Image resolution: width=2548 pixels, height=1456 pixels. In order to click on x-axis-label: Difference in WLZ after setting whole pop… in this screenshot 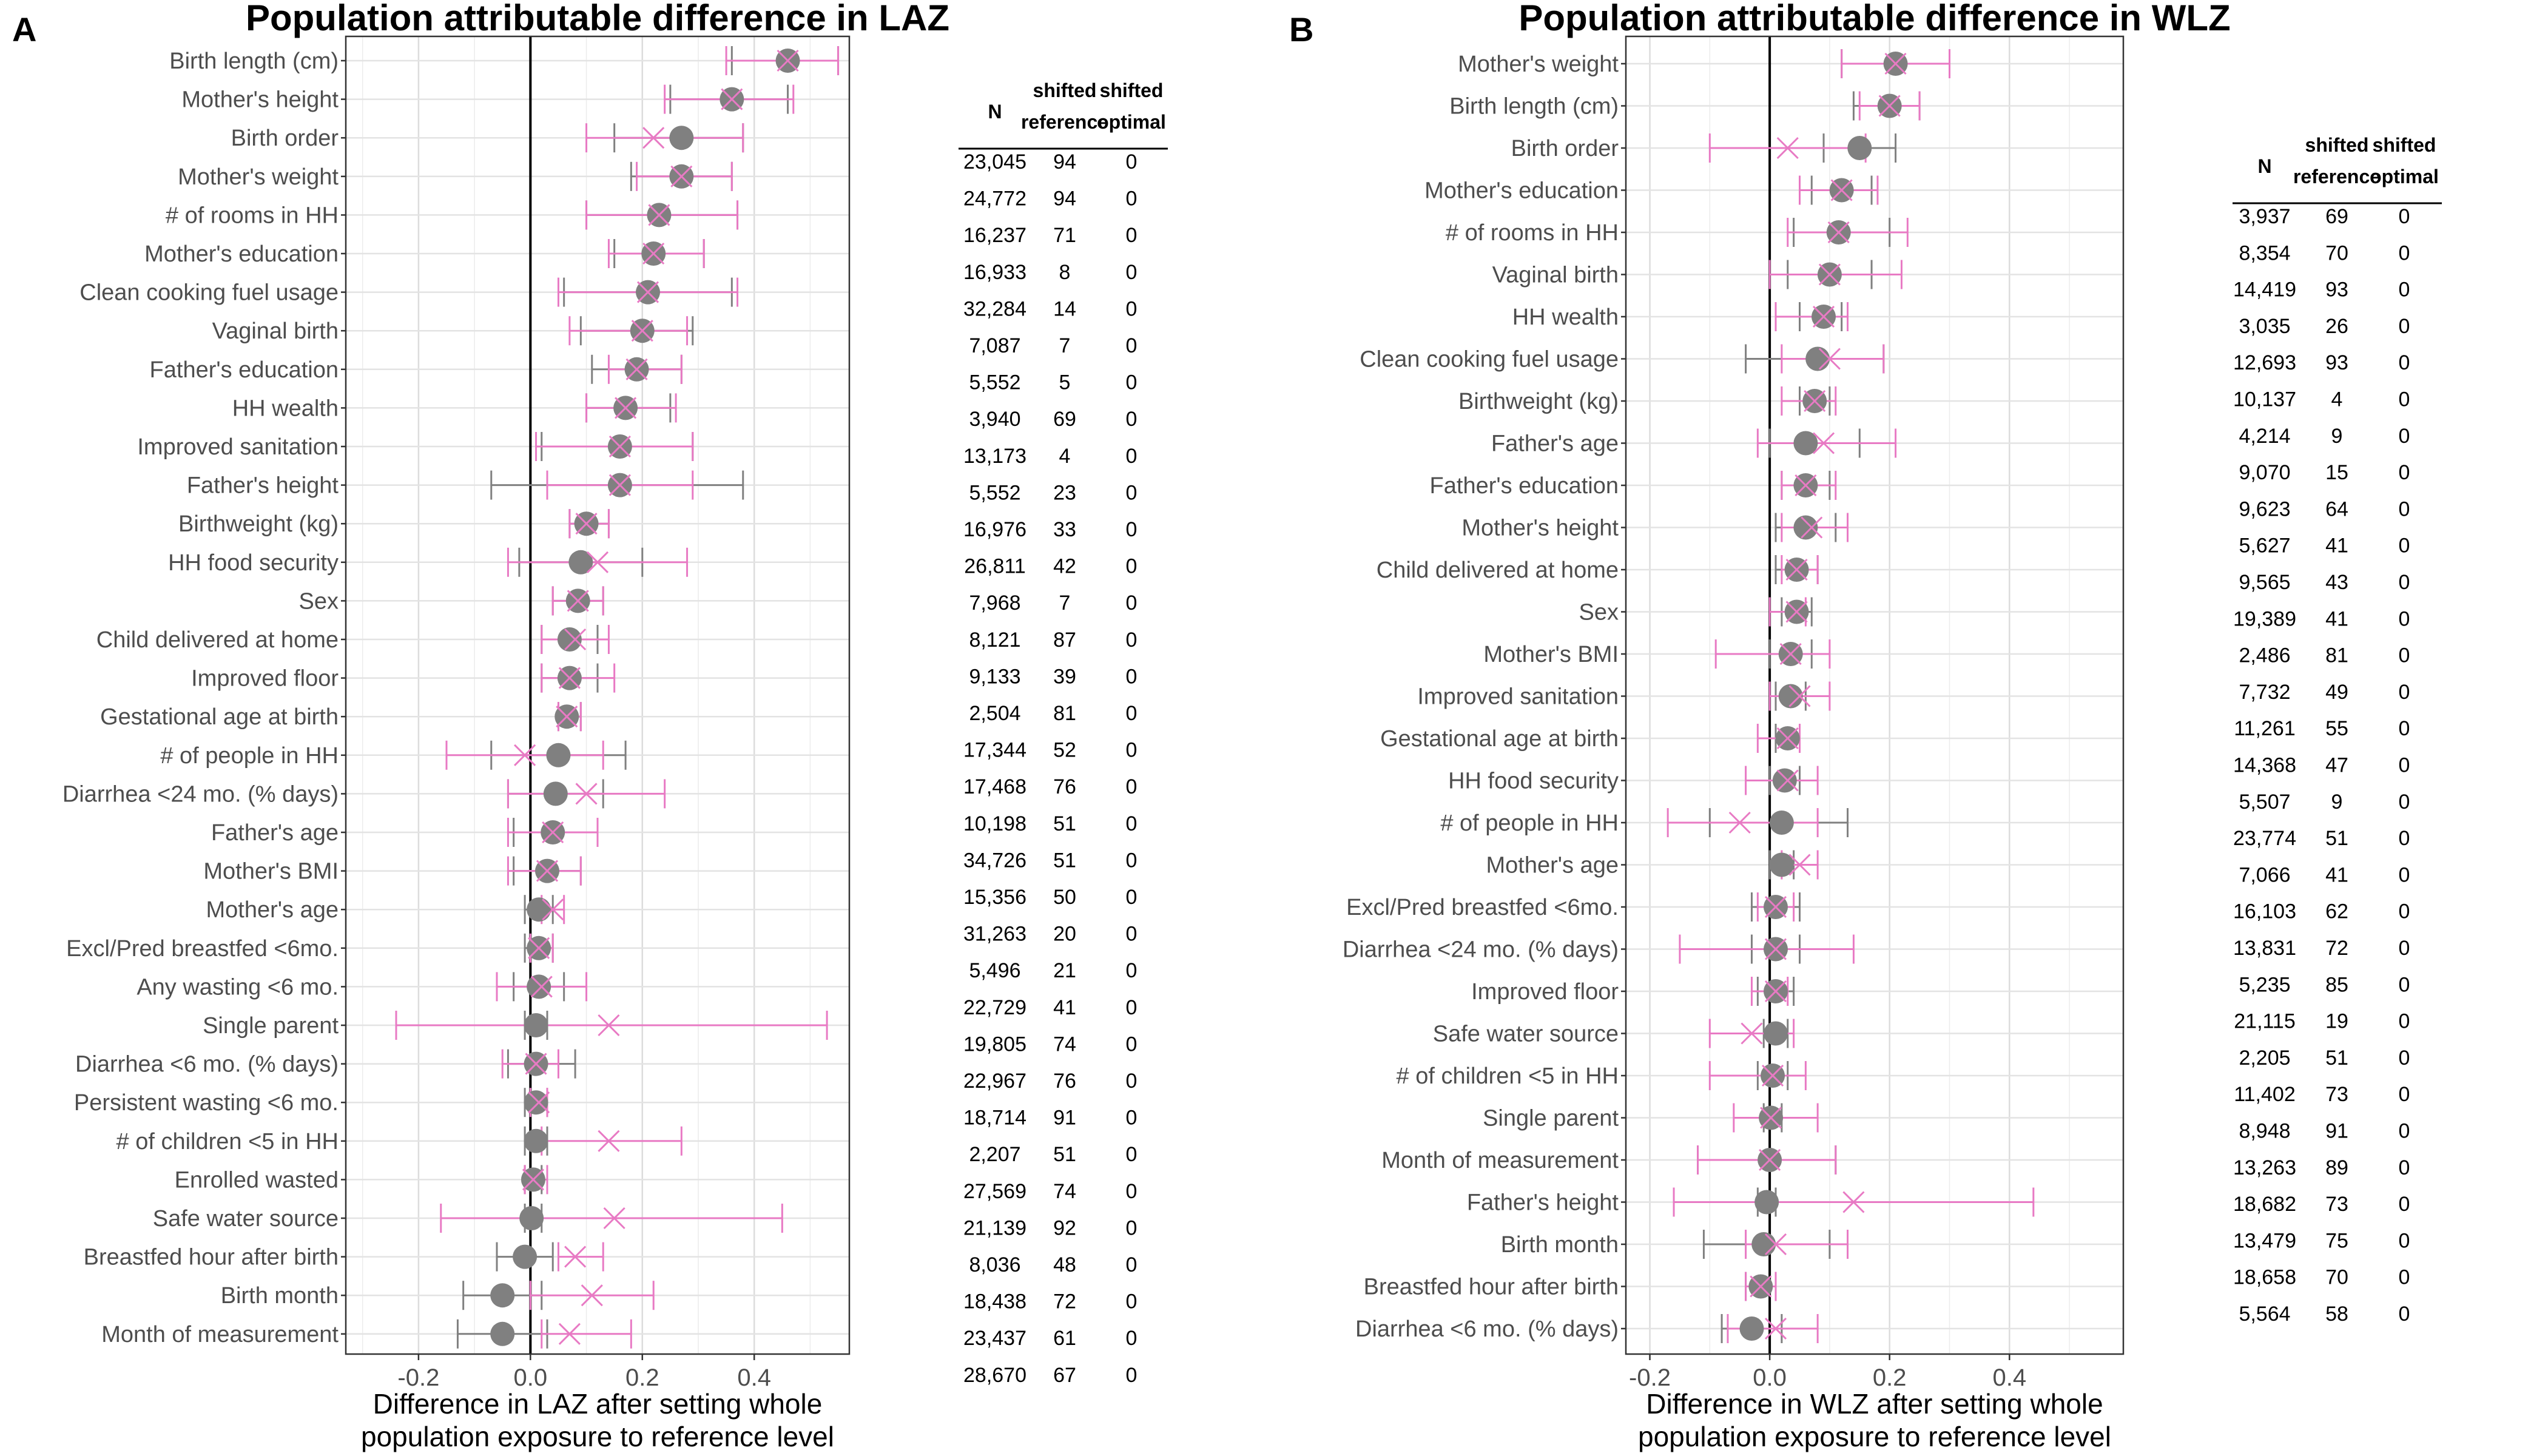, I will do `click(1874, 1420)`.